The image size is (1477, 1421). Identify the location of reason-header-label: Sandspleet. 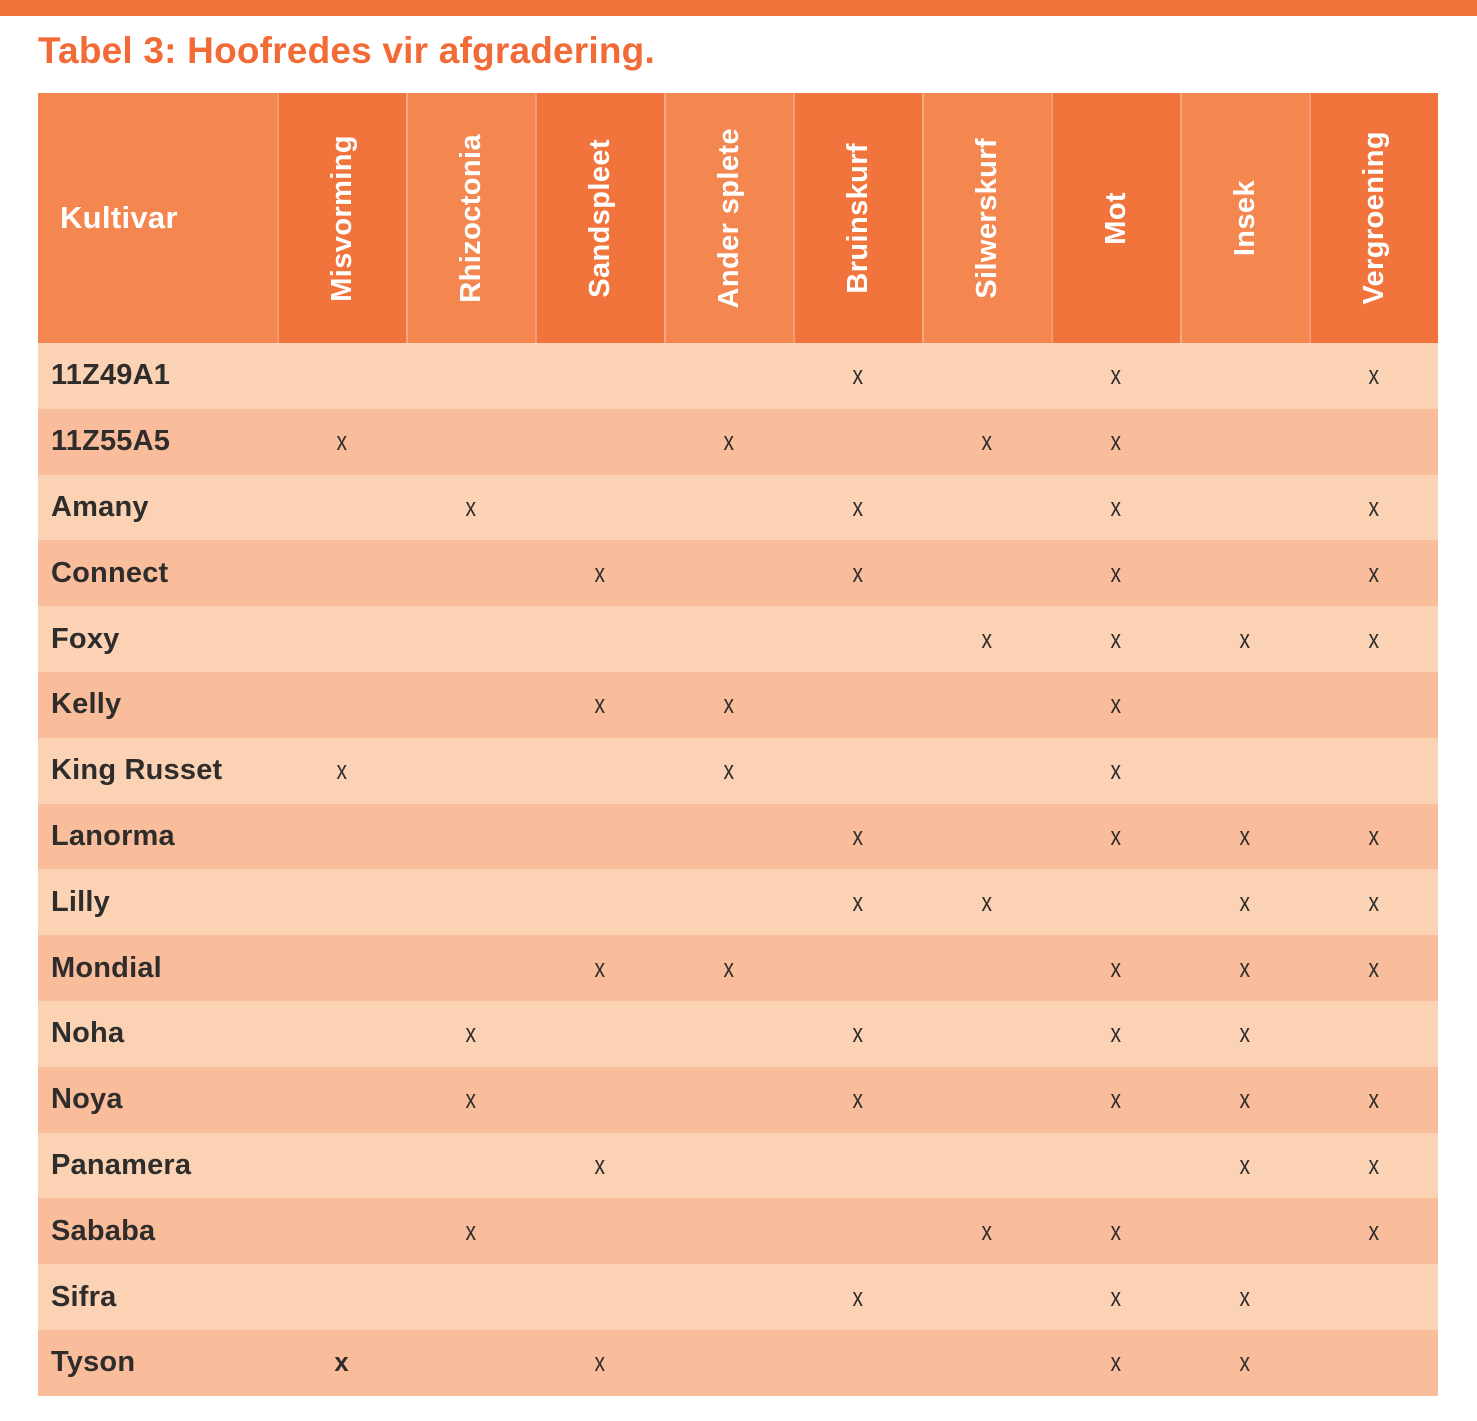
(600, 218).